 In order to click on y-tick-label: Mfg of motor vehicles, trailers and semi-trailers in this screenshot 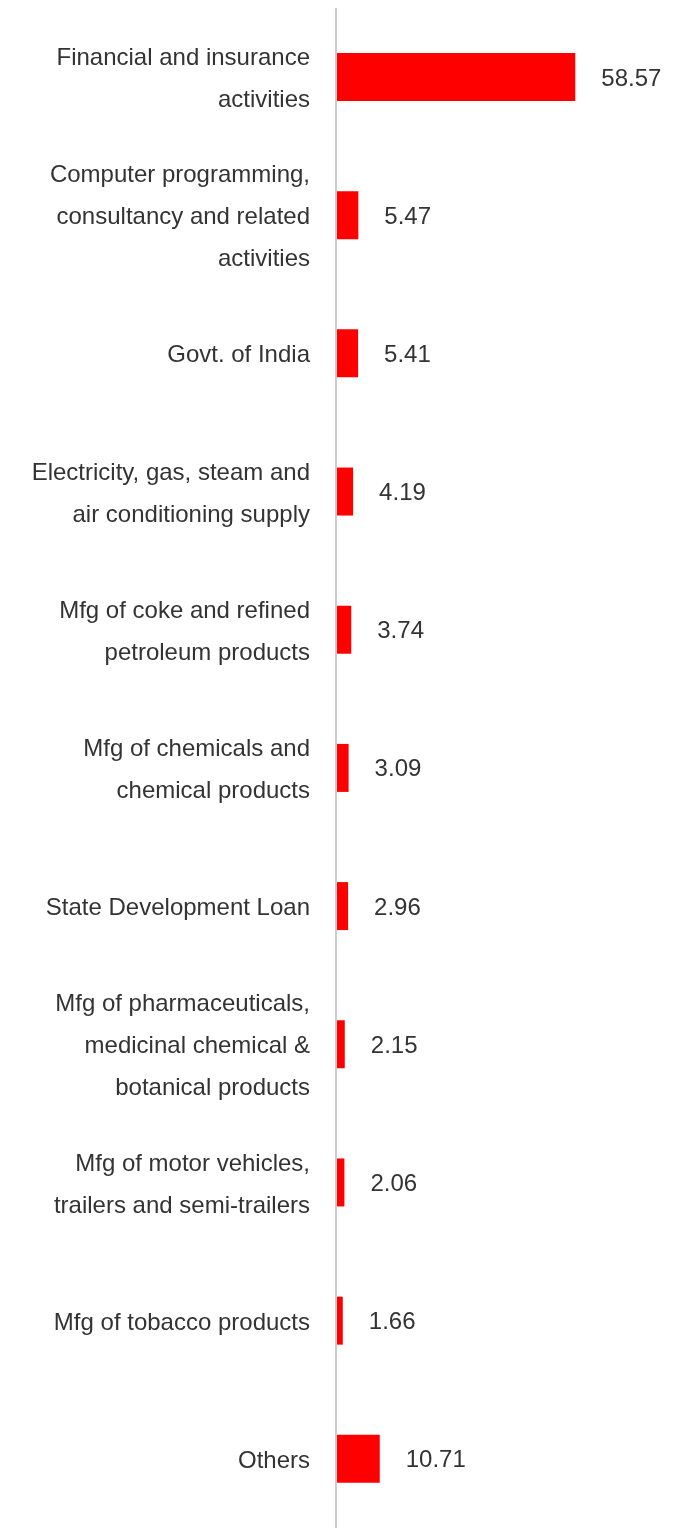, I will do `click(181, 1183)`.